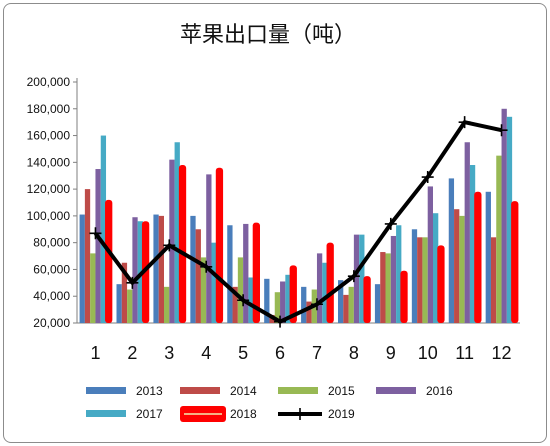  What do you see at coordinates (106, 413) in the screenshot?
I see `legend-swatch-2017` at bounding box center [106, 413].